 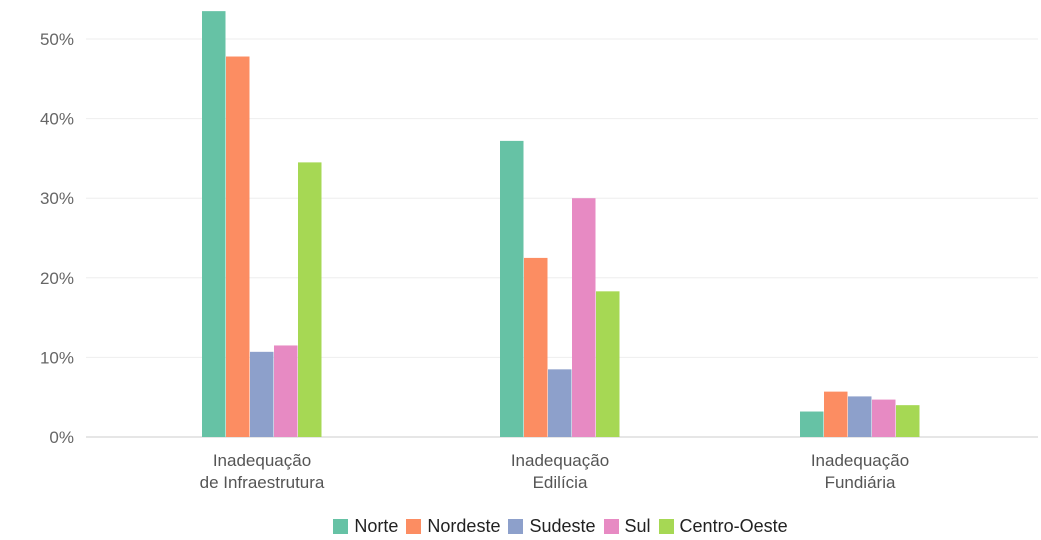 What do you see at coordinates (464, 525) in the screenshot?
I see `legend-label: Nordeste` at bounding box center [464, 525].